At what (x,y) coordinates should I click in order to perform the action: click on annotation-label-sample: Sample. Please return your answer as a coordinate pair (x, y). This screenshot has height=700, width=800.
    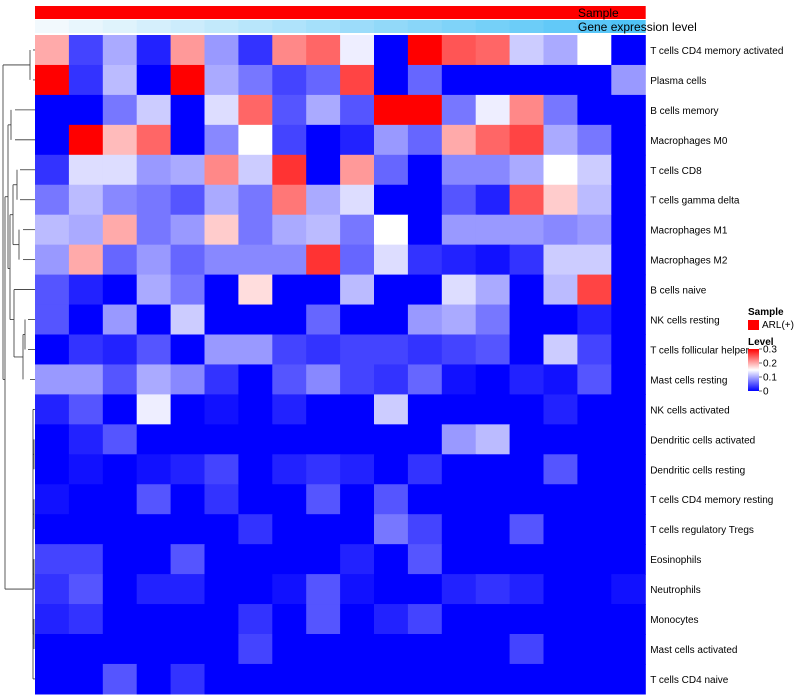
    Looking at the image, I should click on (598, 13).